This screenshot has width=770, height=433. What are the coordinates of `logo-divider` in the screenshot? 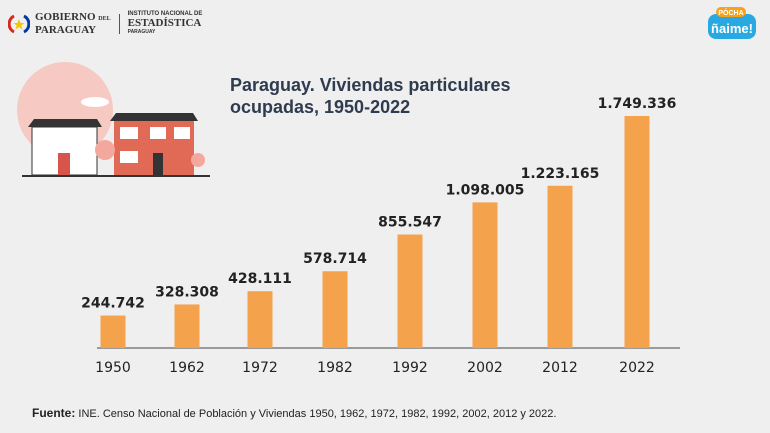 It's located at (119, 23).